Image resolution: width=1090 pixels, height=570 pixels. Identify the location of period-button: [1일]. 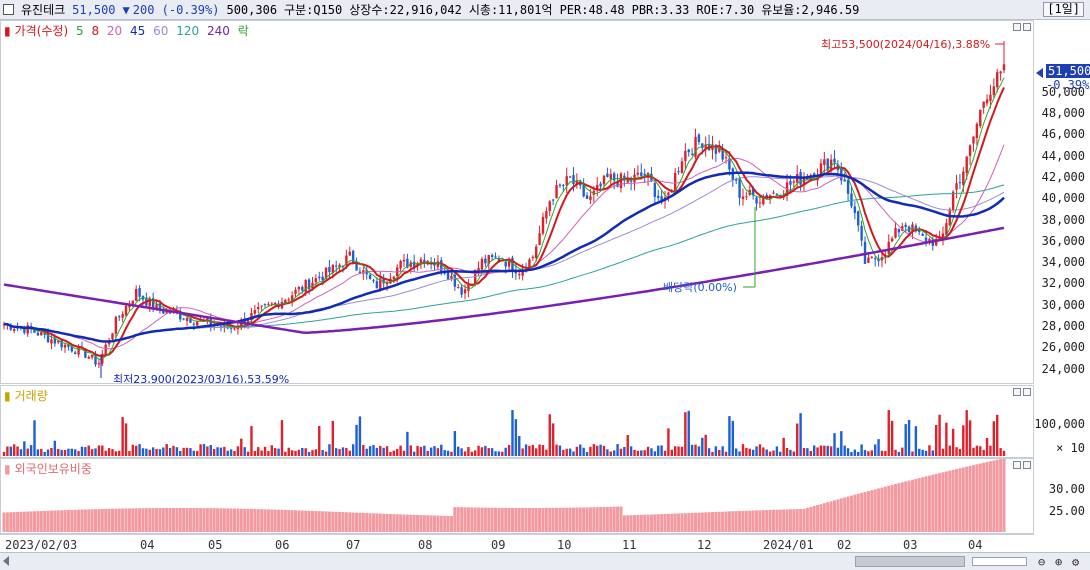
(1063, 9).